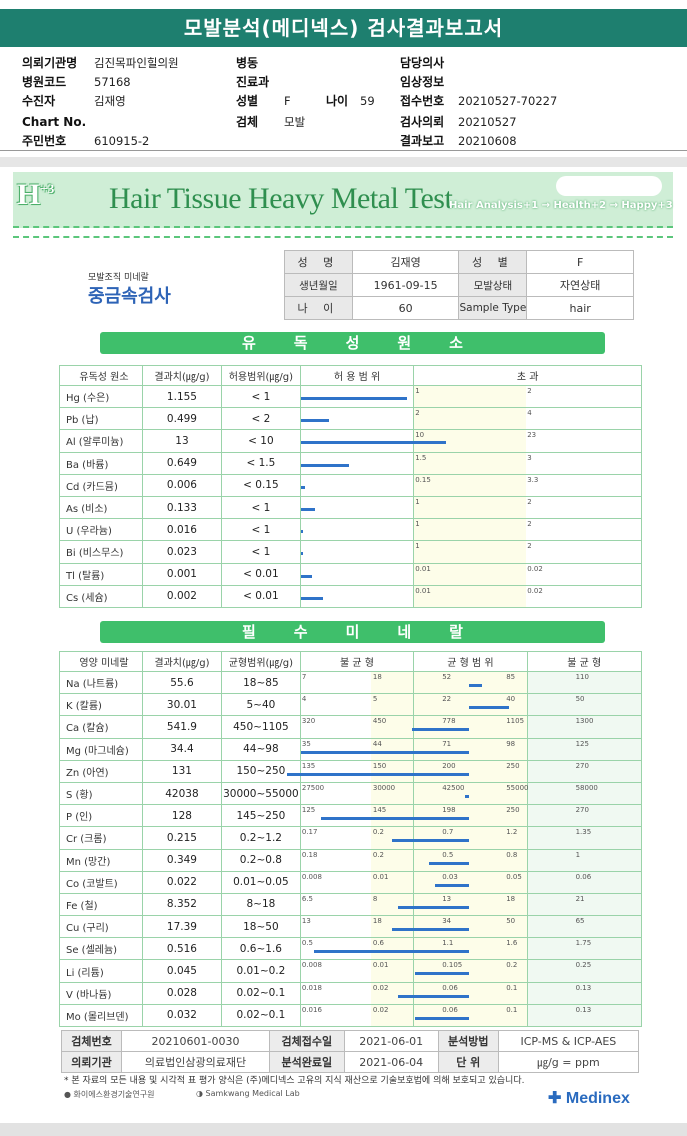 The width and height of the screenshot is (687, 1136). I want to click on tick-label: 44, so click(377, 743).